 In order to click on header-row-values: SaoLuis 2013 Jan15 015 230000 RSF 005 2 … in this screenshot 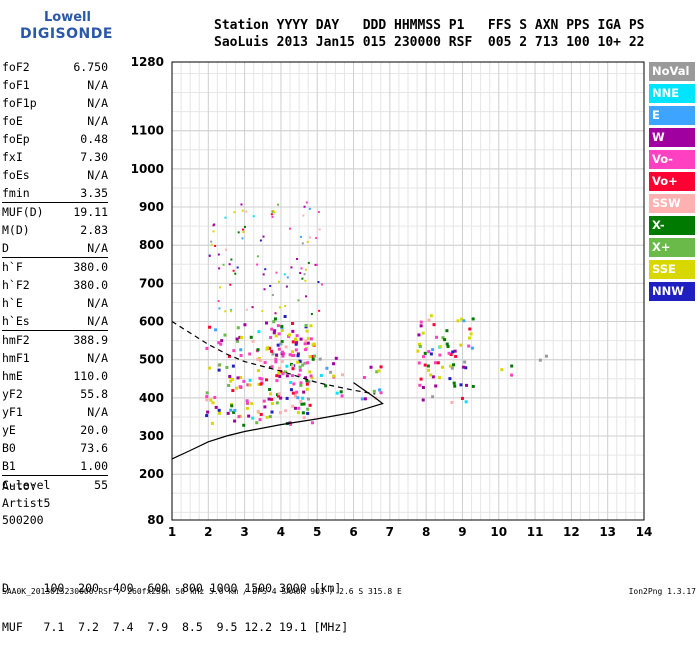, I will do `click(429, 42)`.